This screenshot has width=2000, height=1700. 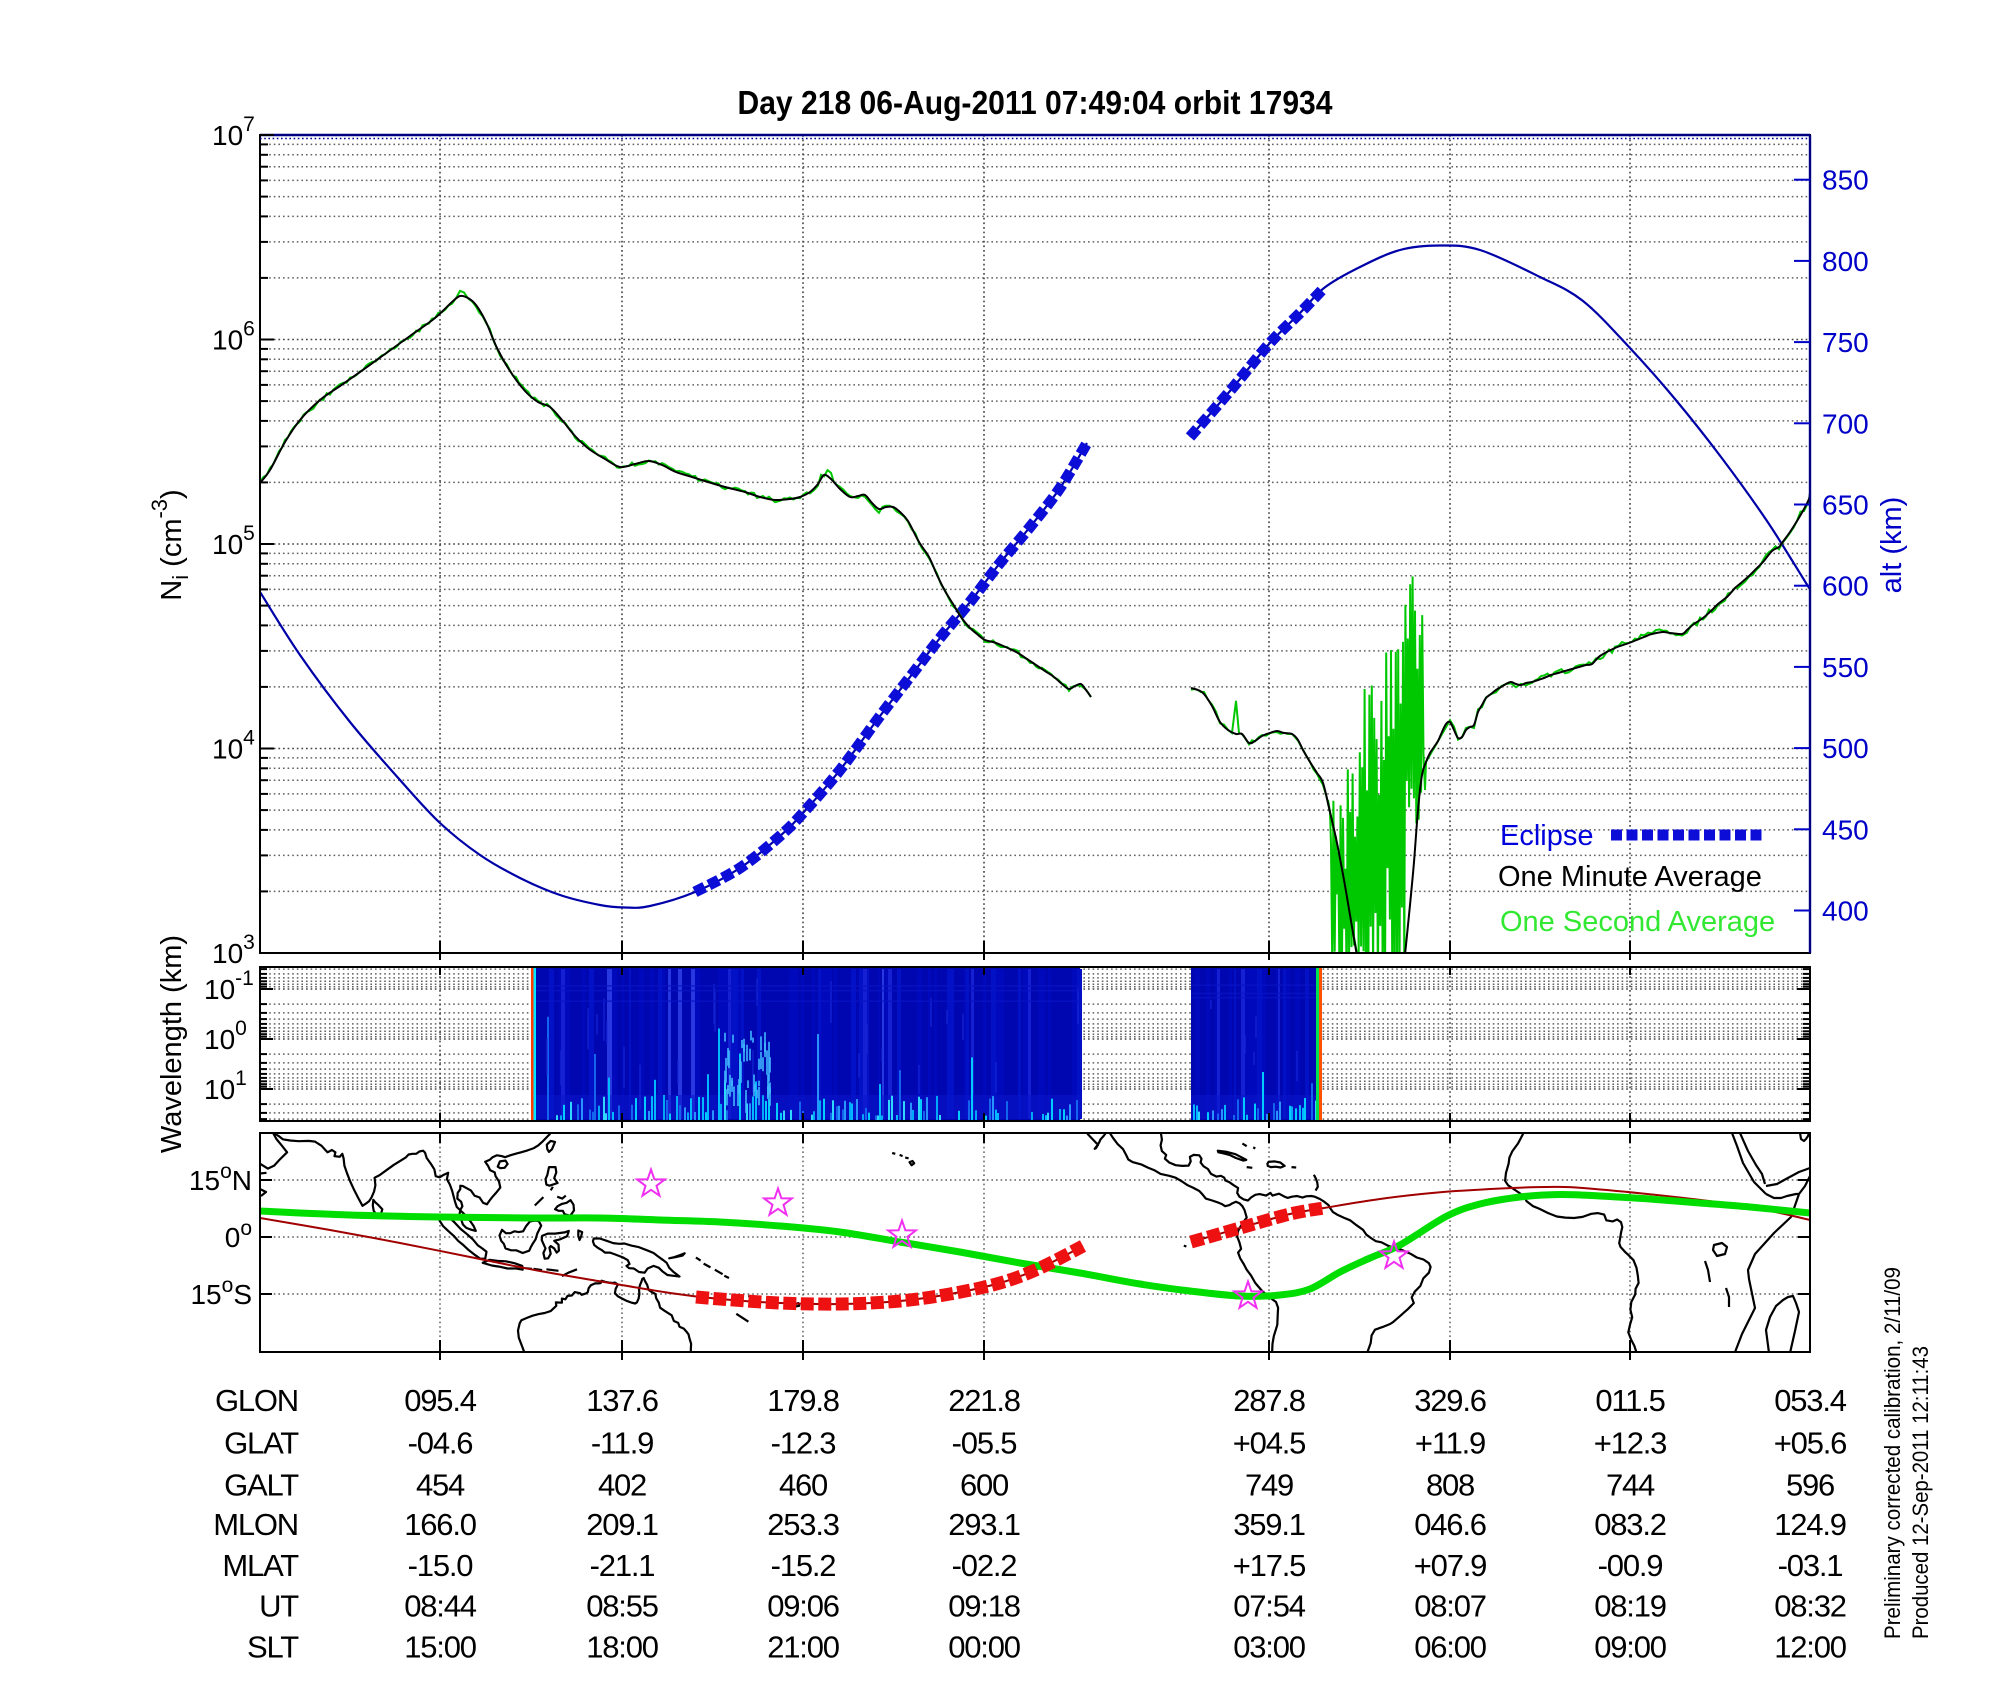 I want to click on svg-text: 00:00, so click(x=984, y=1647).